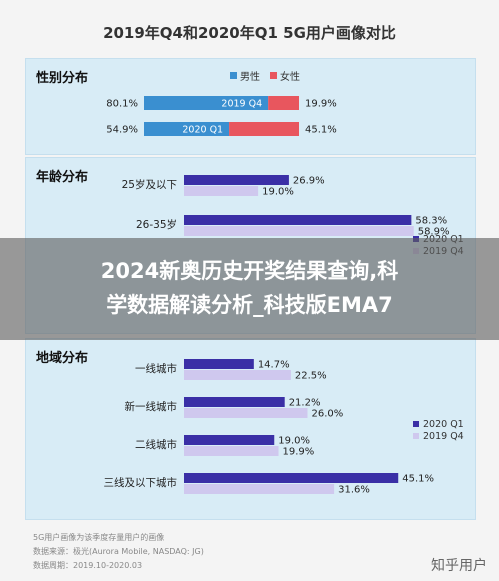 The width and height of the screenshot is (499, 581). Describe the element at coordinates (309, 181) in the screenshot. I see `value-label: 26.9%` at that location.